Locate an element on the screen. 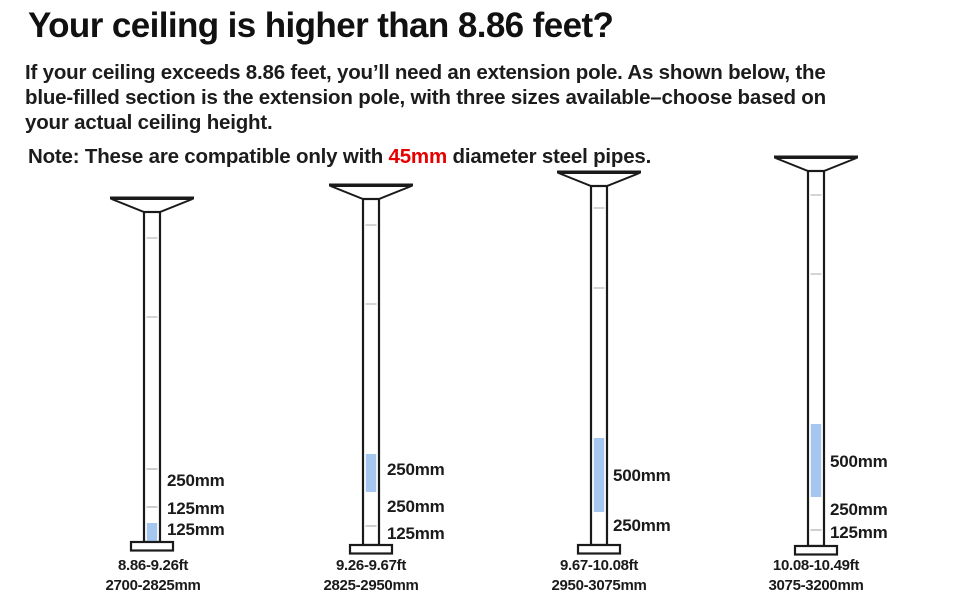 Image resolution: width=970 pixels, height=600 pixels. mm-range: 2825-2950mm is located at coordinates (371, 585).